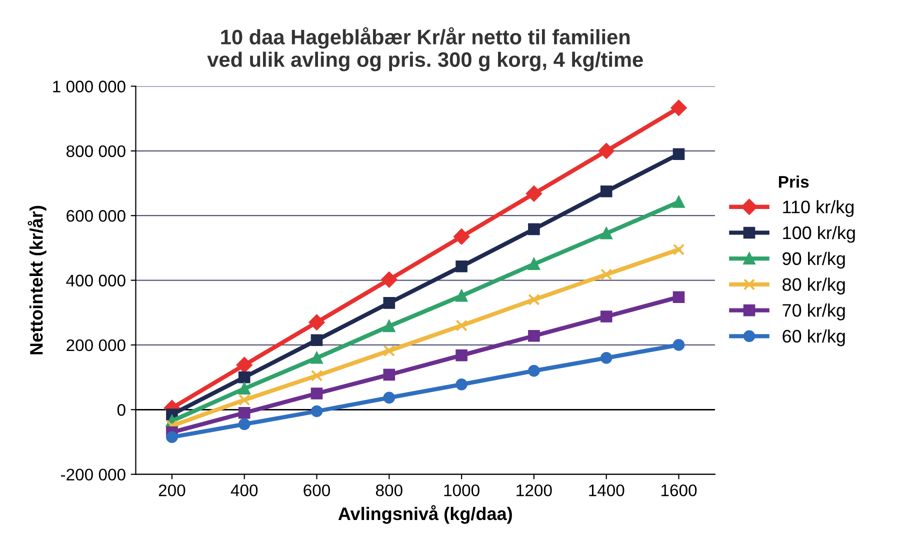 This screenshot has width=905, height=539. What do you see at coordinates (96, 216) in the screenshot?
I see `y-tick-label: 600 000` at bounding box center [96, 216].